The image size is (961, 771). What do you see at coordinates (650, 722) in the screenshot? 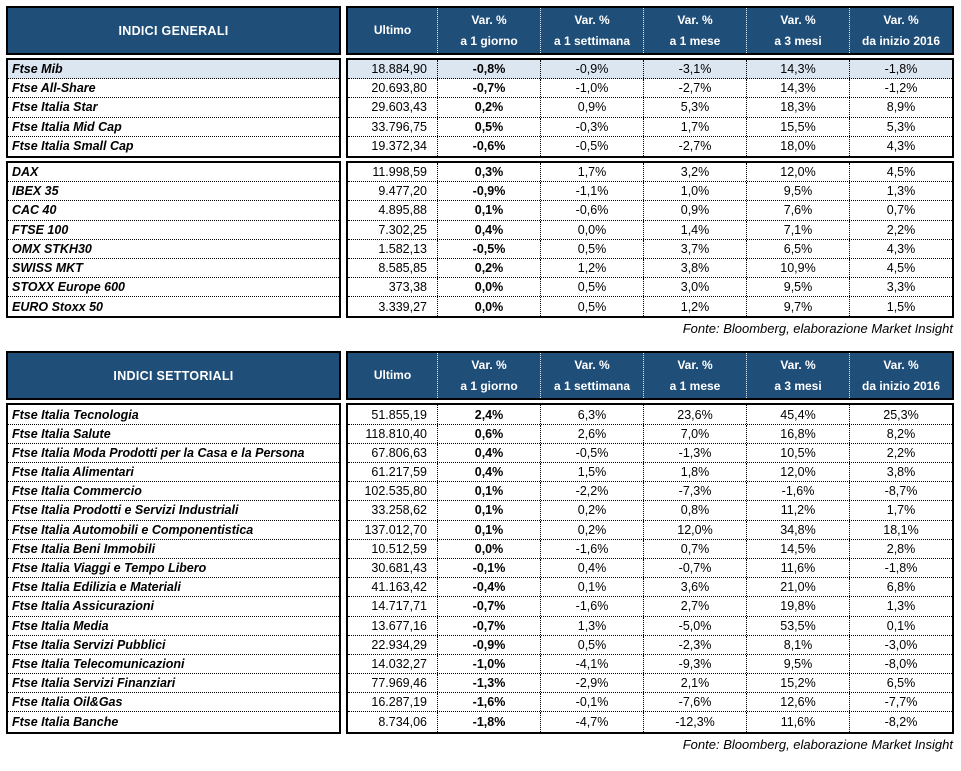
I see `index-row-values: 8.734,06 -1,8% -4,7% -12,3% 11,6% -8,2%` at bounding box center [650, 722].